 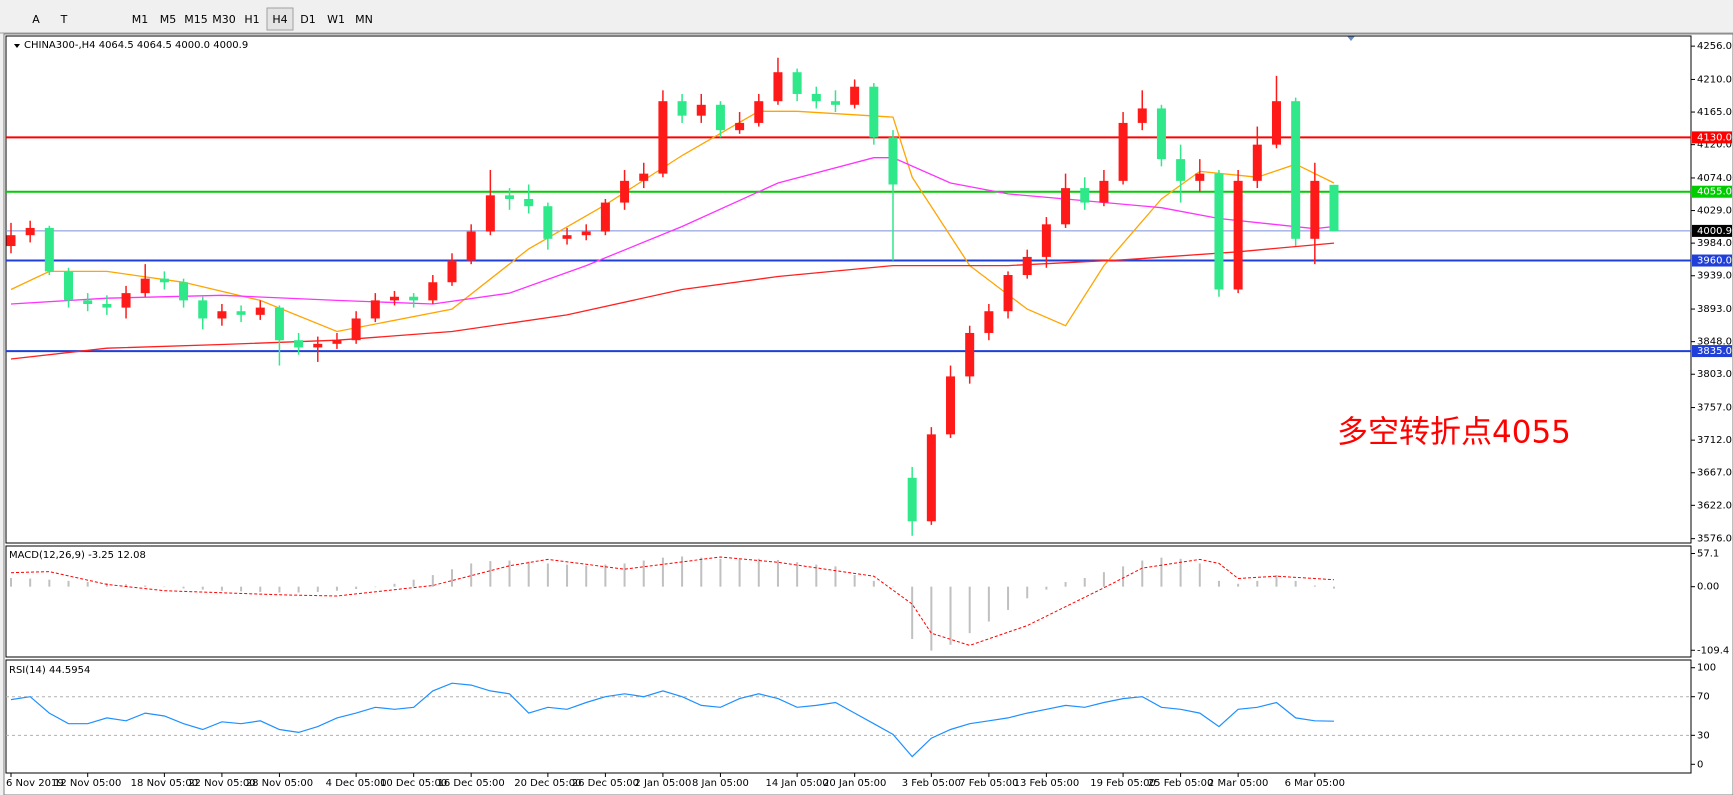 I want to click on x-tick-label: 8 Jan 05:00, so click(x=720, y=783).